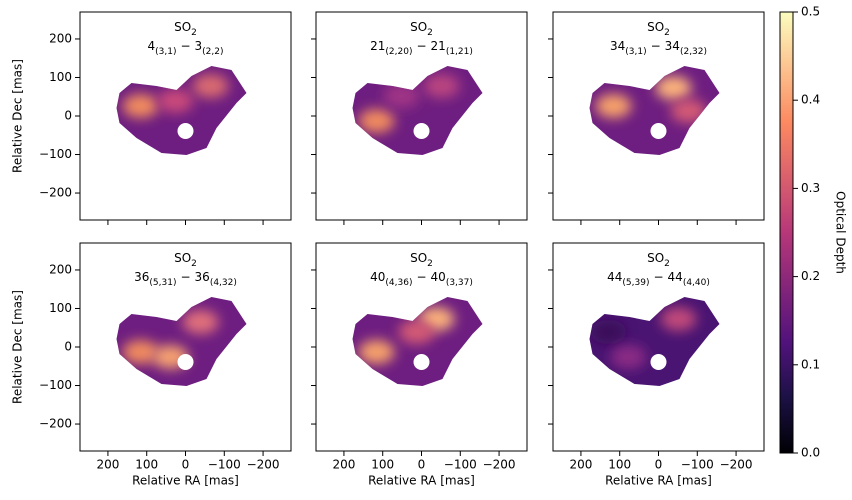 This screenshot has height=500, width=852. I want to click on upper-level: 36, so click(141, 277).